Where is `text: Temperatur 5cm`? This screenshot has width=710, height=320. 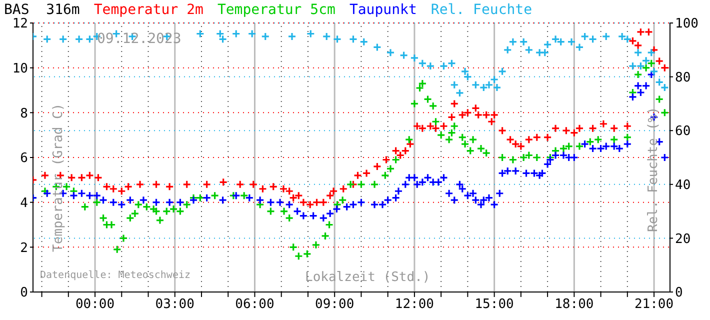 text: Temperatur 5cm is located at coordinates (276, 10).